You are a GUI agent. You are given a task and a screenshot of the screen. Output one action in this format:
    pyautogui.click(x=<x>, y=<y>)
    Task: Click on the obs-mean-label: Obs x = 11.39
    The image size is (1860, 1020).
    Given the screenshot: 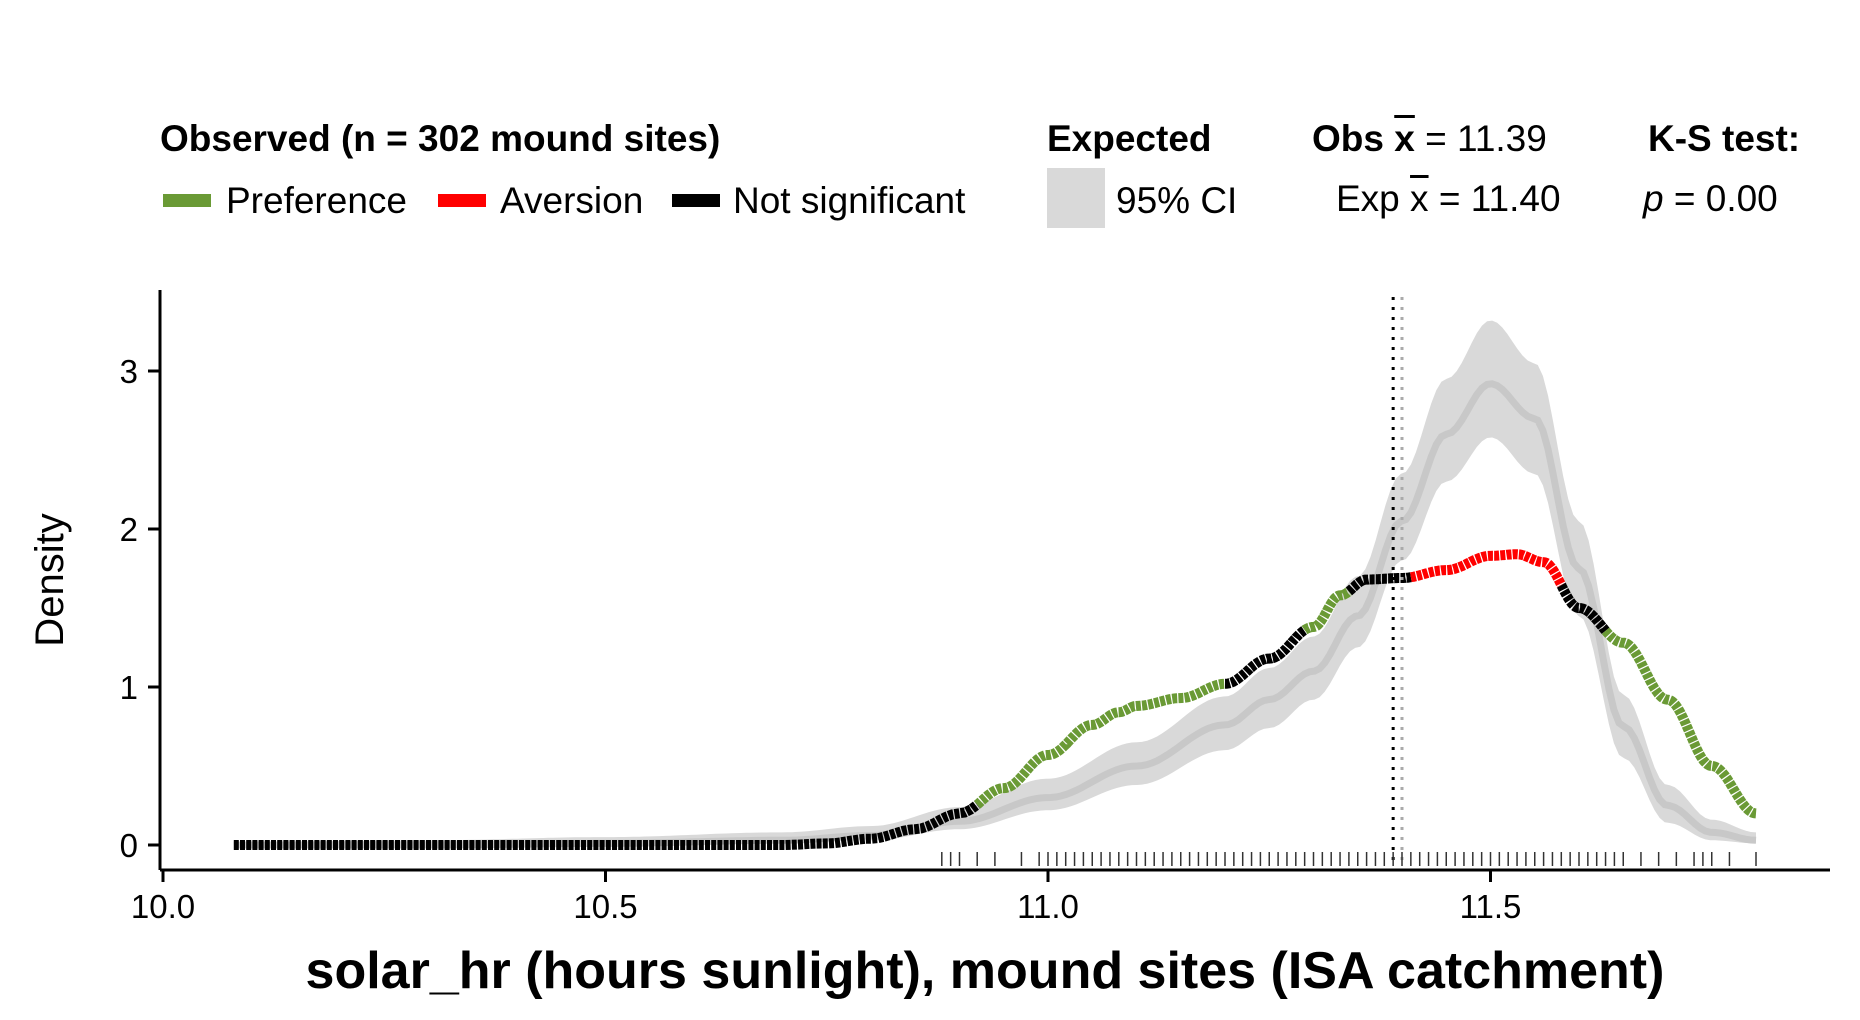 What is the action you would take?
    pyautogui.click(x=1429, y=139)
    